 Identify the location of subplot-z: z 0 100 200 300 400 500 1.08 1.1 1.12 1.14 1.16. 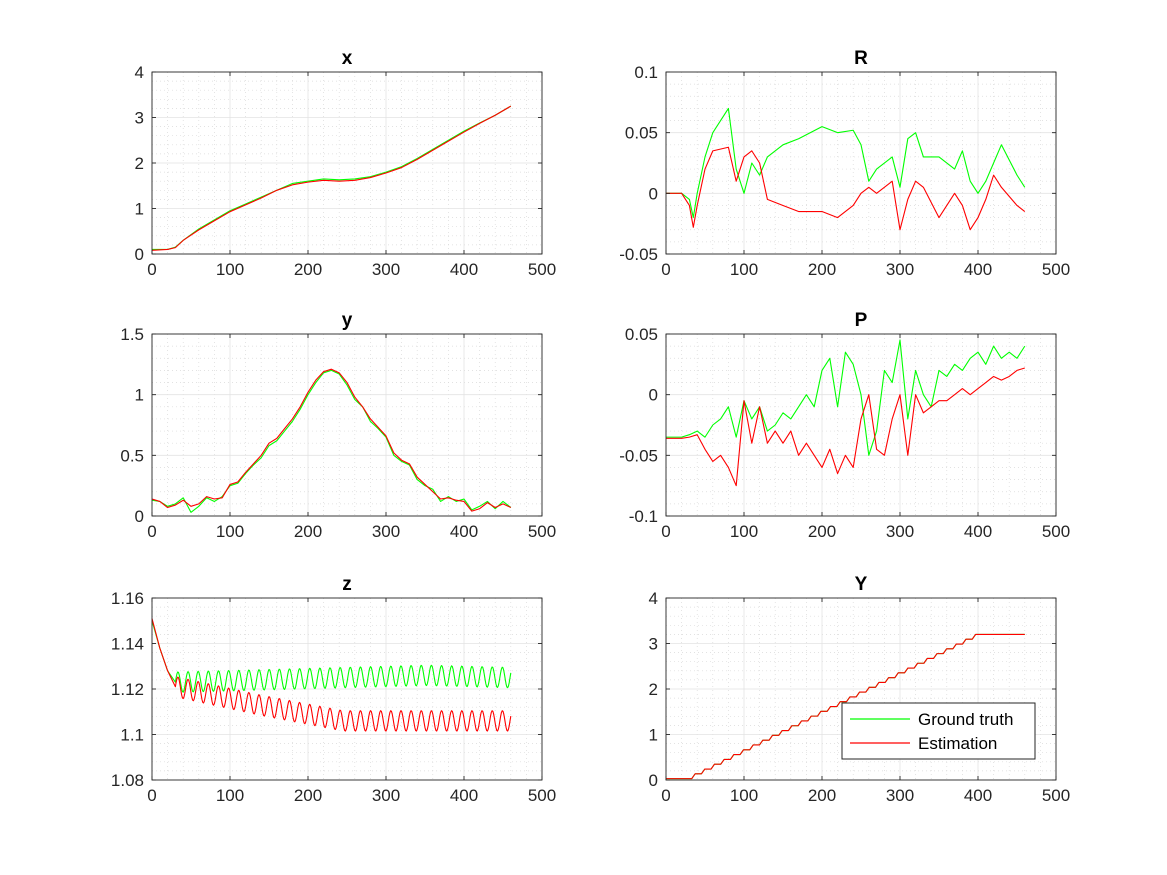
(333, 689).